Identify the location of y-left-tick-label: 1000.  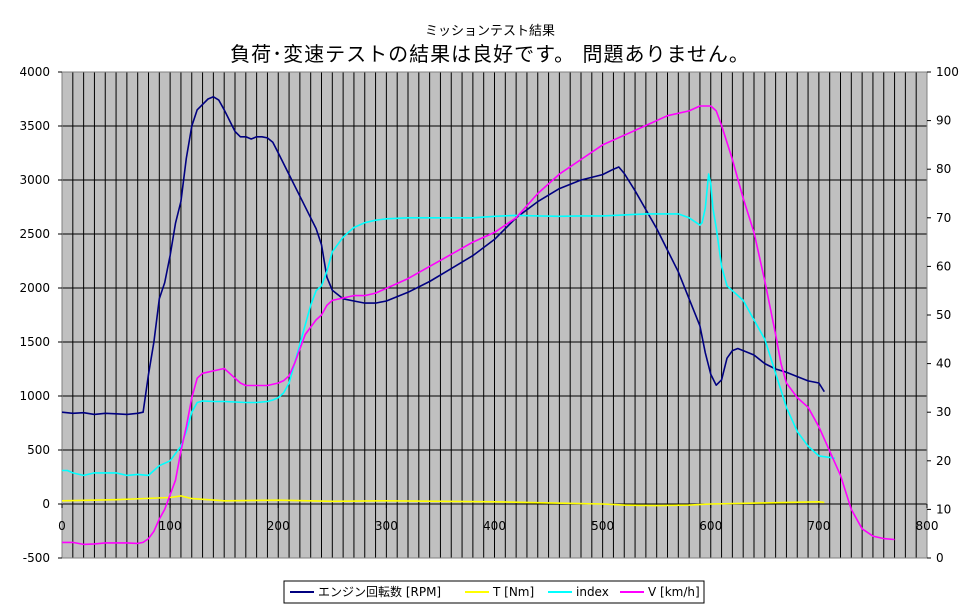
(34, 396).